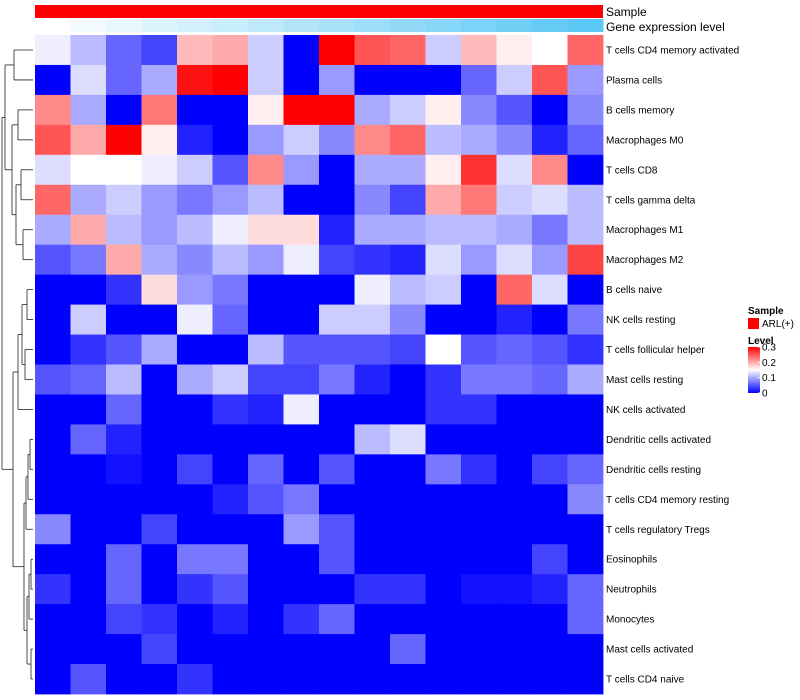  I want to click on row-label: Monocytes, so click(630, 620).